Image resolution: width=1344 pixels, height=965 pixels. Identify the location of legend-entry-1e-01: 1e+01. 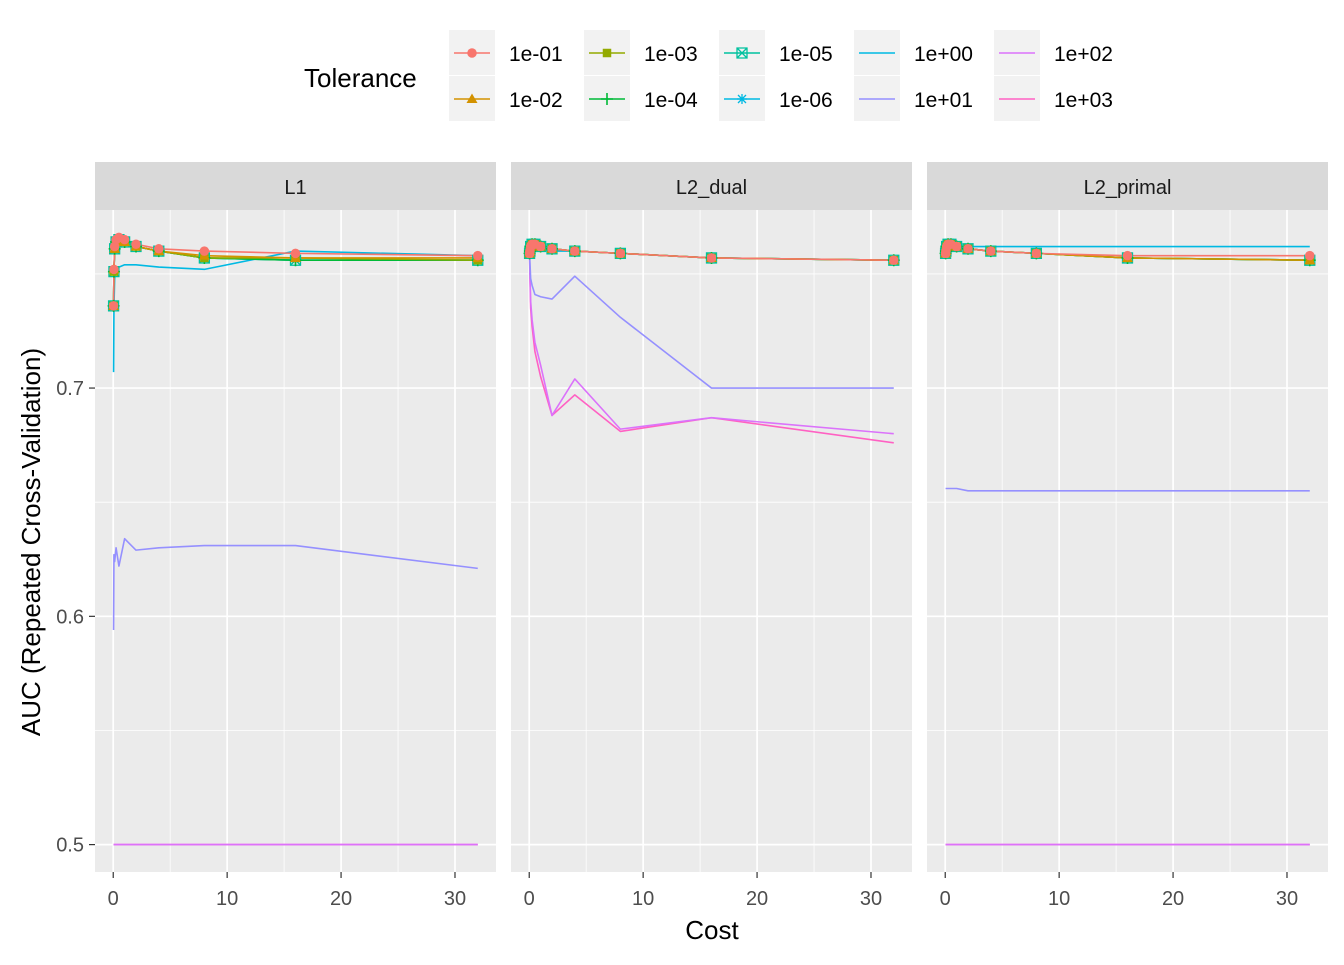
(913, 98).